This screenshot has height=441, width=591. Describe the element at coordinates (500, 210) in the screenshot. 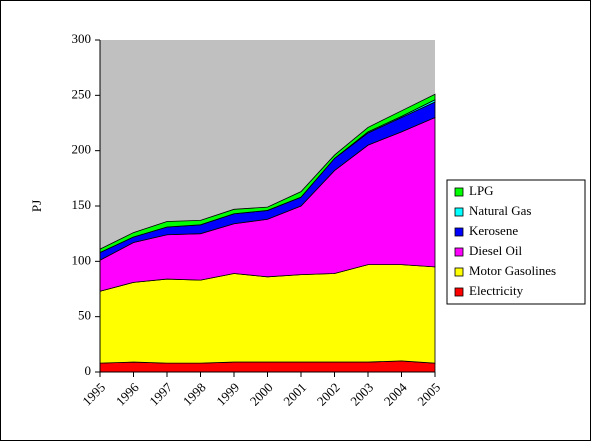

I see `legend-label: Natural Gas` at that location.